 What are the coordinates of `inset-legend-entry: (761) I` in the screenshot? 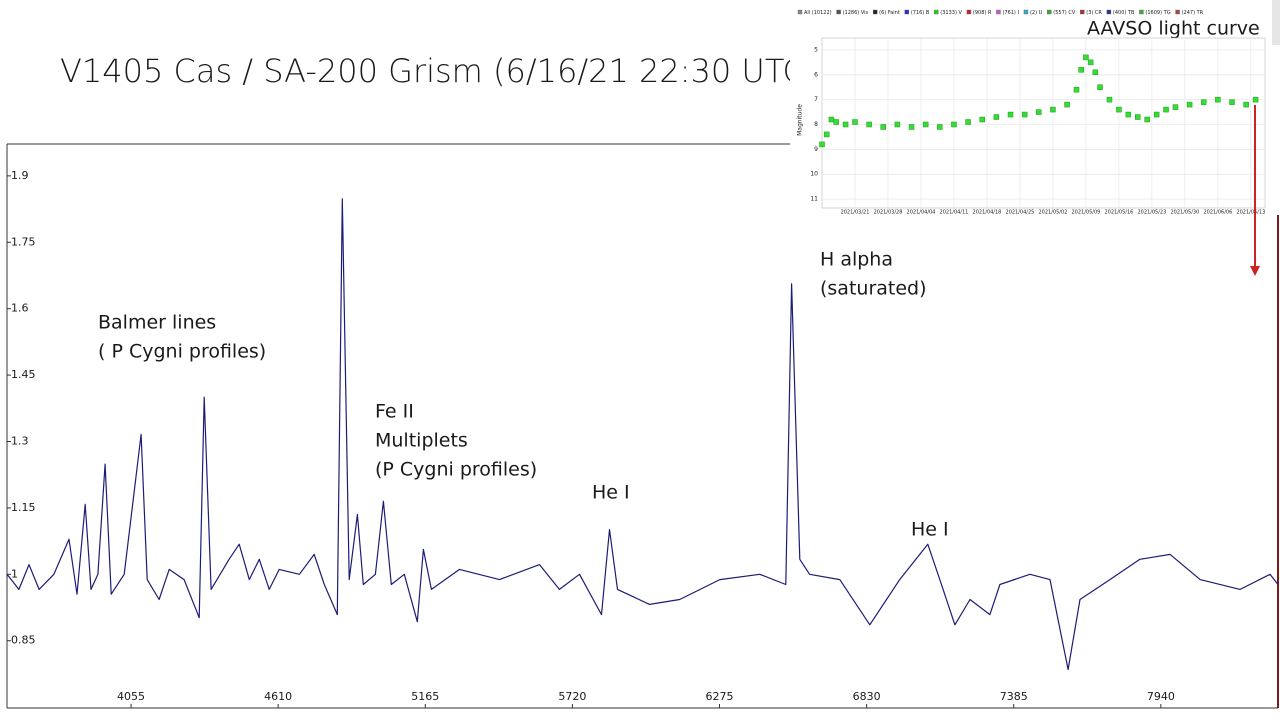 It's located at (1010, 13).